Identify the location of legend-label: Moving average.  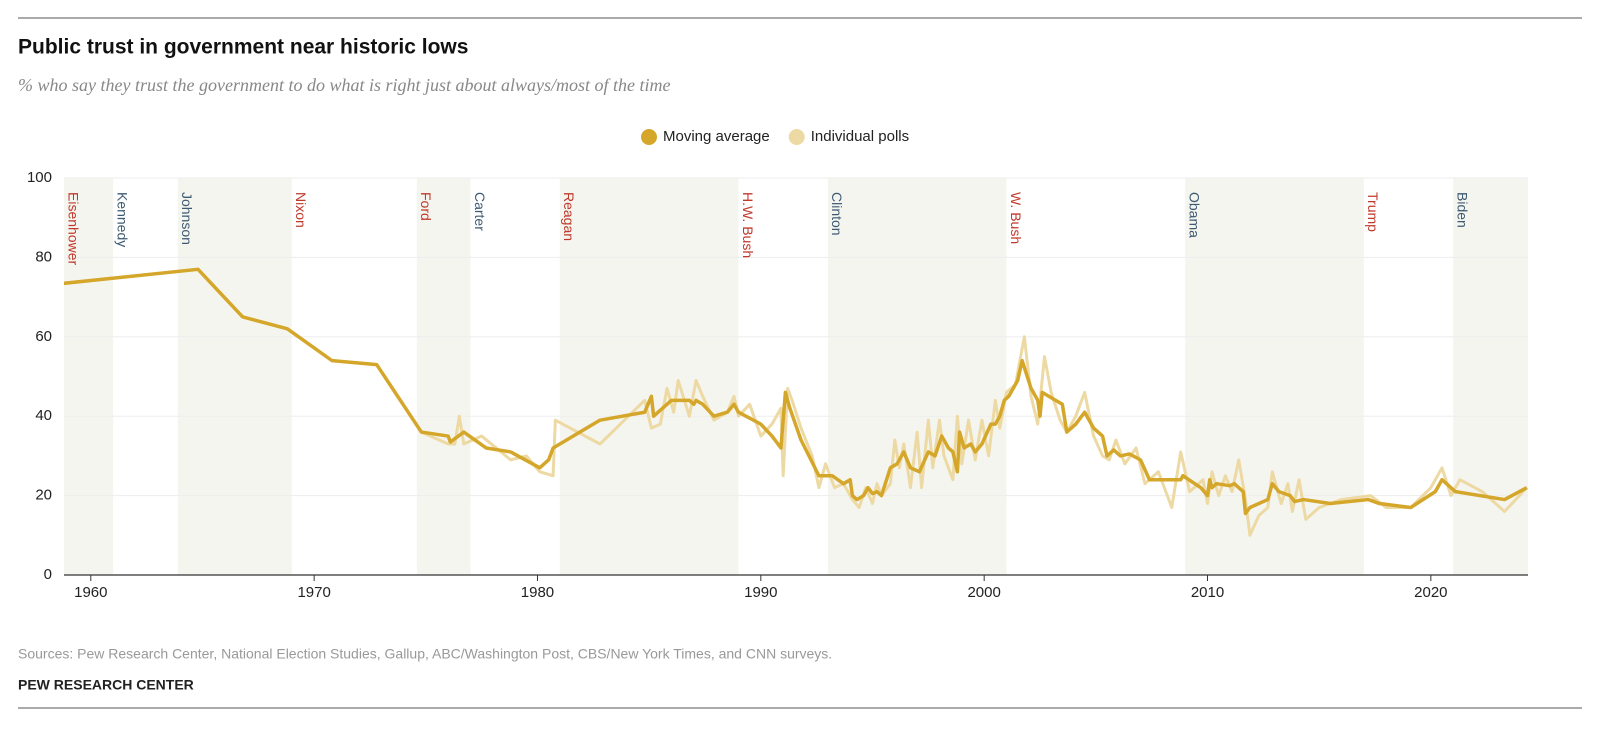
(716, 136).